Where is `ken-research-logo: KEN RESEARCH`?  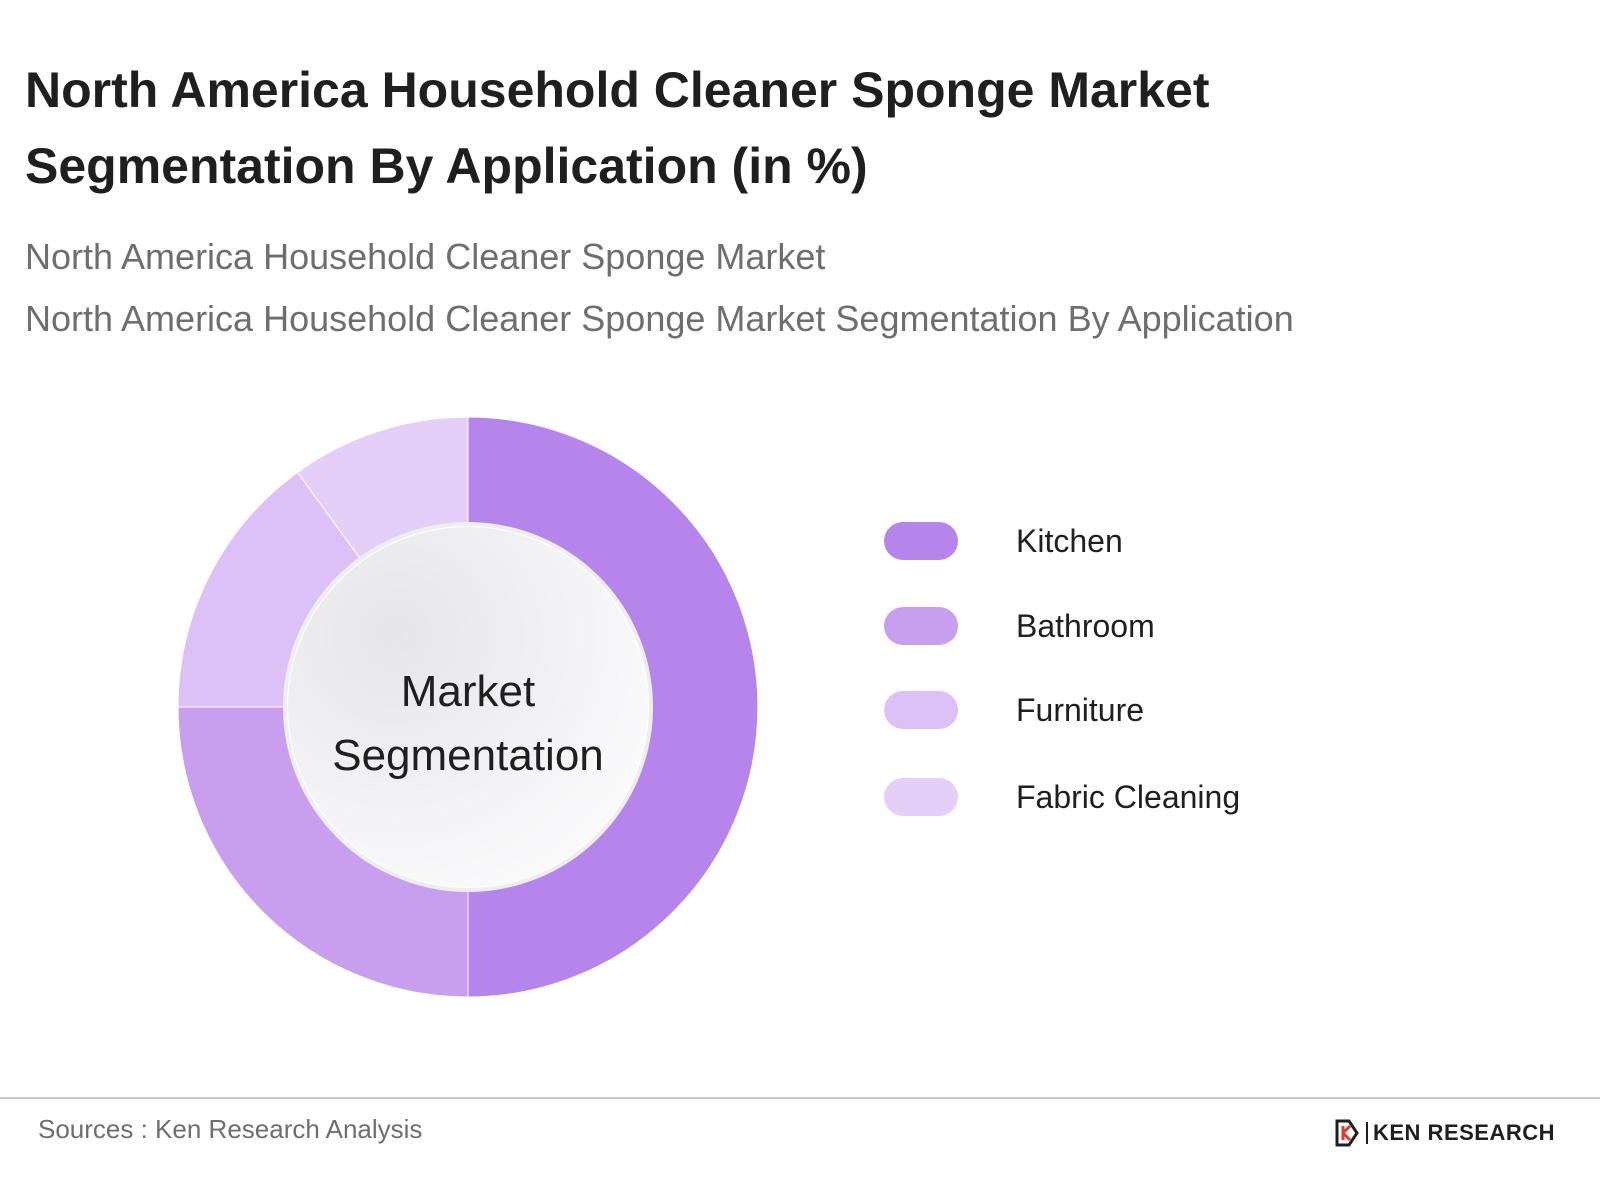
ken-research-logo: KEN RESEARCH is located at coordinates (1444, 1133).